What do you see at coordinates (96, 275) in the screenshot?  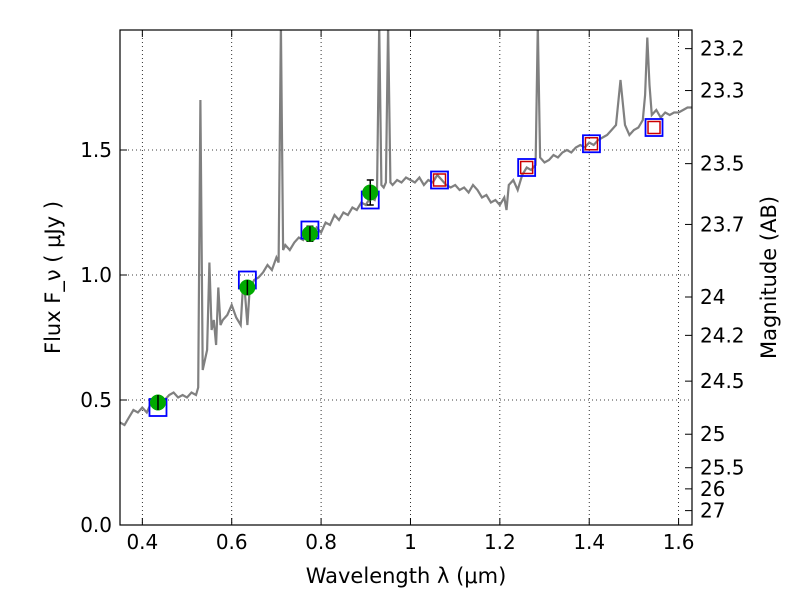 I see `y-tick-label: 1.0` at bounding box center [96, 275].